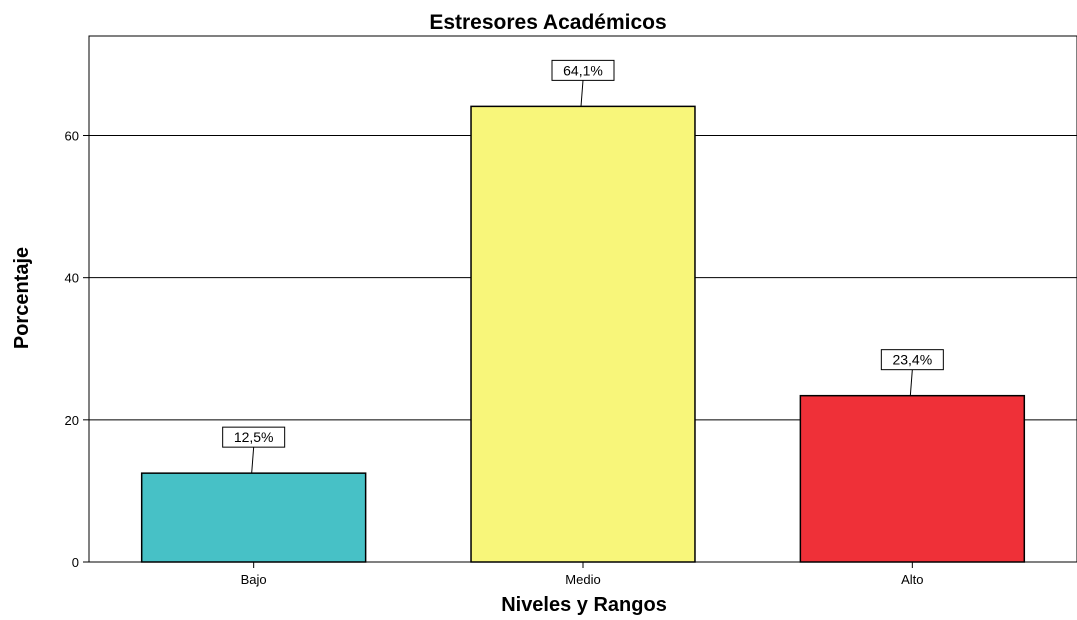  I want to click on data-label: 64,1%, so click(583, 70).